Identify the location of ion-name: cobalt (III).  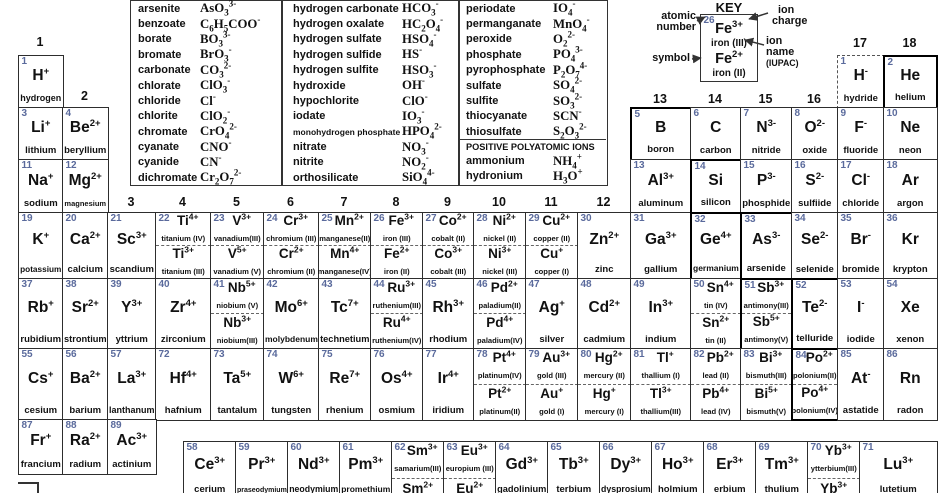
(448, 271).